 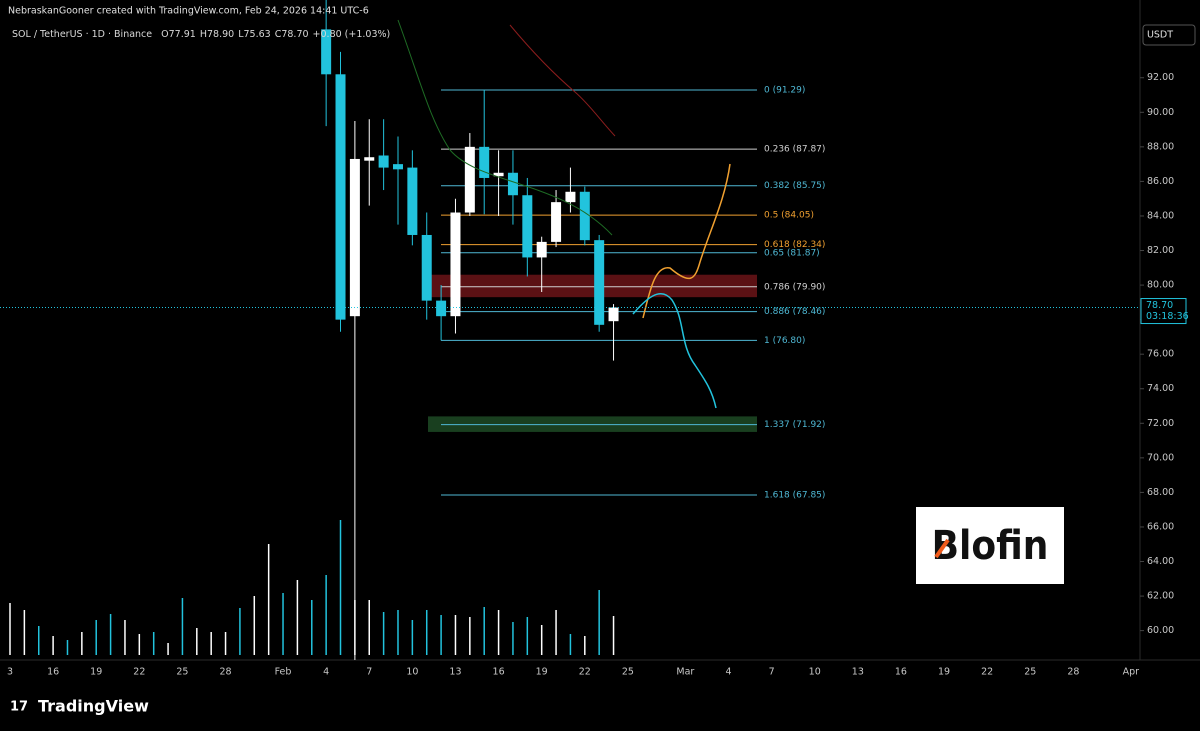 I want to click on x-tick-label: Mar, so click(x=685, y=672).